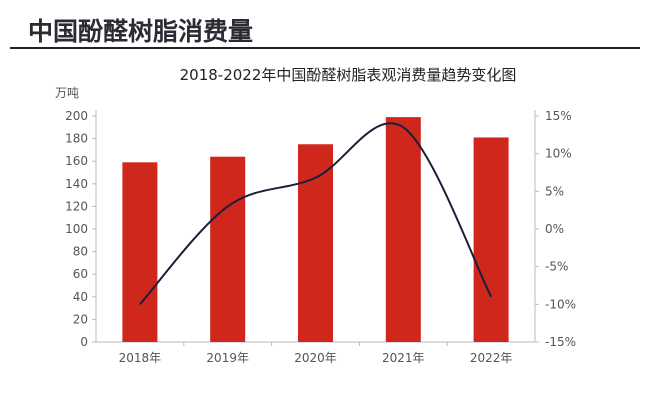 Image resolution: width=660 pixels, height=404 pixels. What do you see at coordinates (76, 229) in the screenshot?
I see `y-tick-label: 100` at bounding box center [76, 229].